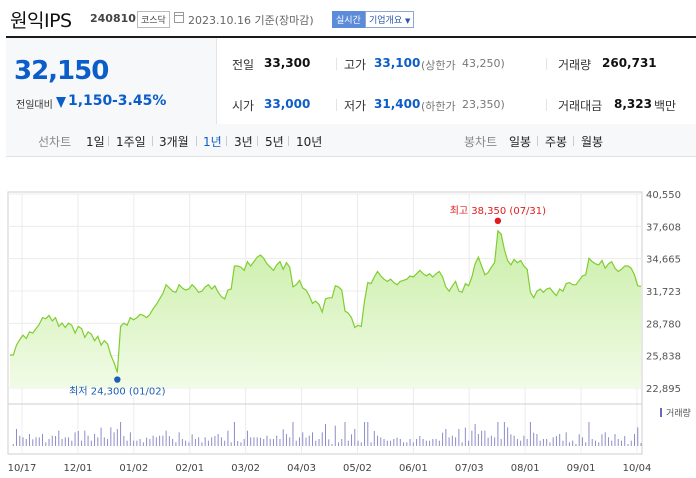 Image resolution: width=696 pixels, height=478 pixels. Describe the element at coordinates (580, 106) in the screenshot. I see `trade-amount-label: 거래대금` at that location.